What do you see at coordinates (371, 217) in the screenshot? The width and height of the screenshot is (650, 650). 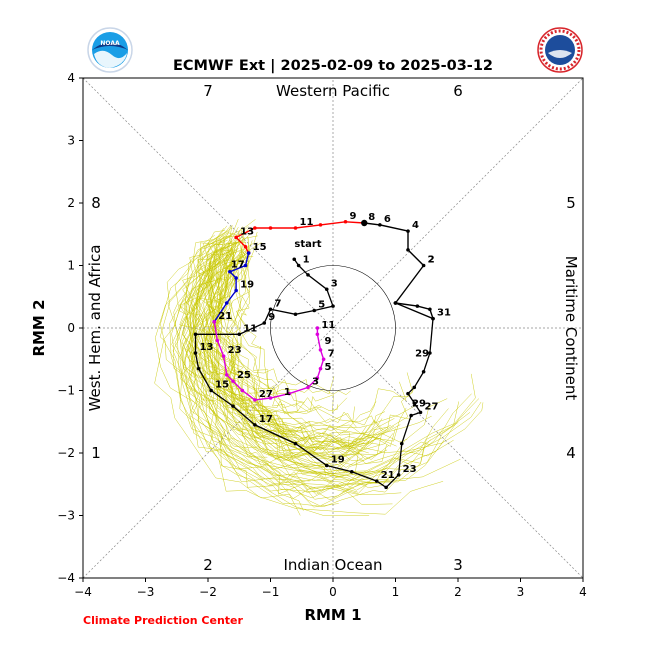 I see `forecast-day-label: 8` at bounding box center [371, 217].